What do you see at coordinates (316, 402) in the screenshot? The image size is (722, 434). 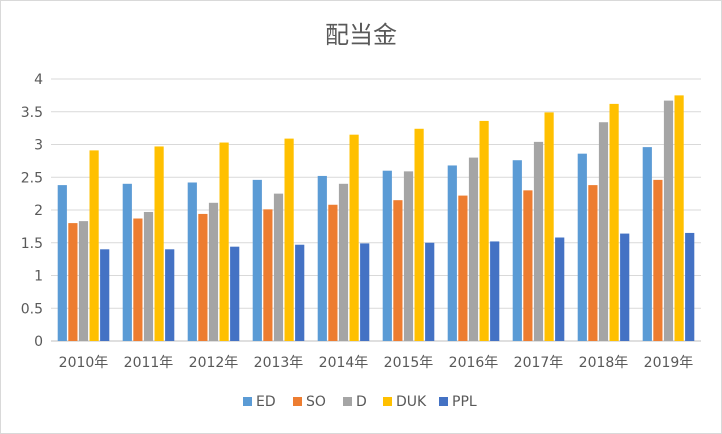 I see `legend-label-so: SO` at bounding box center [316, 402].